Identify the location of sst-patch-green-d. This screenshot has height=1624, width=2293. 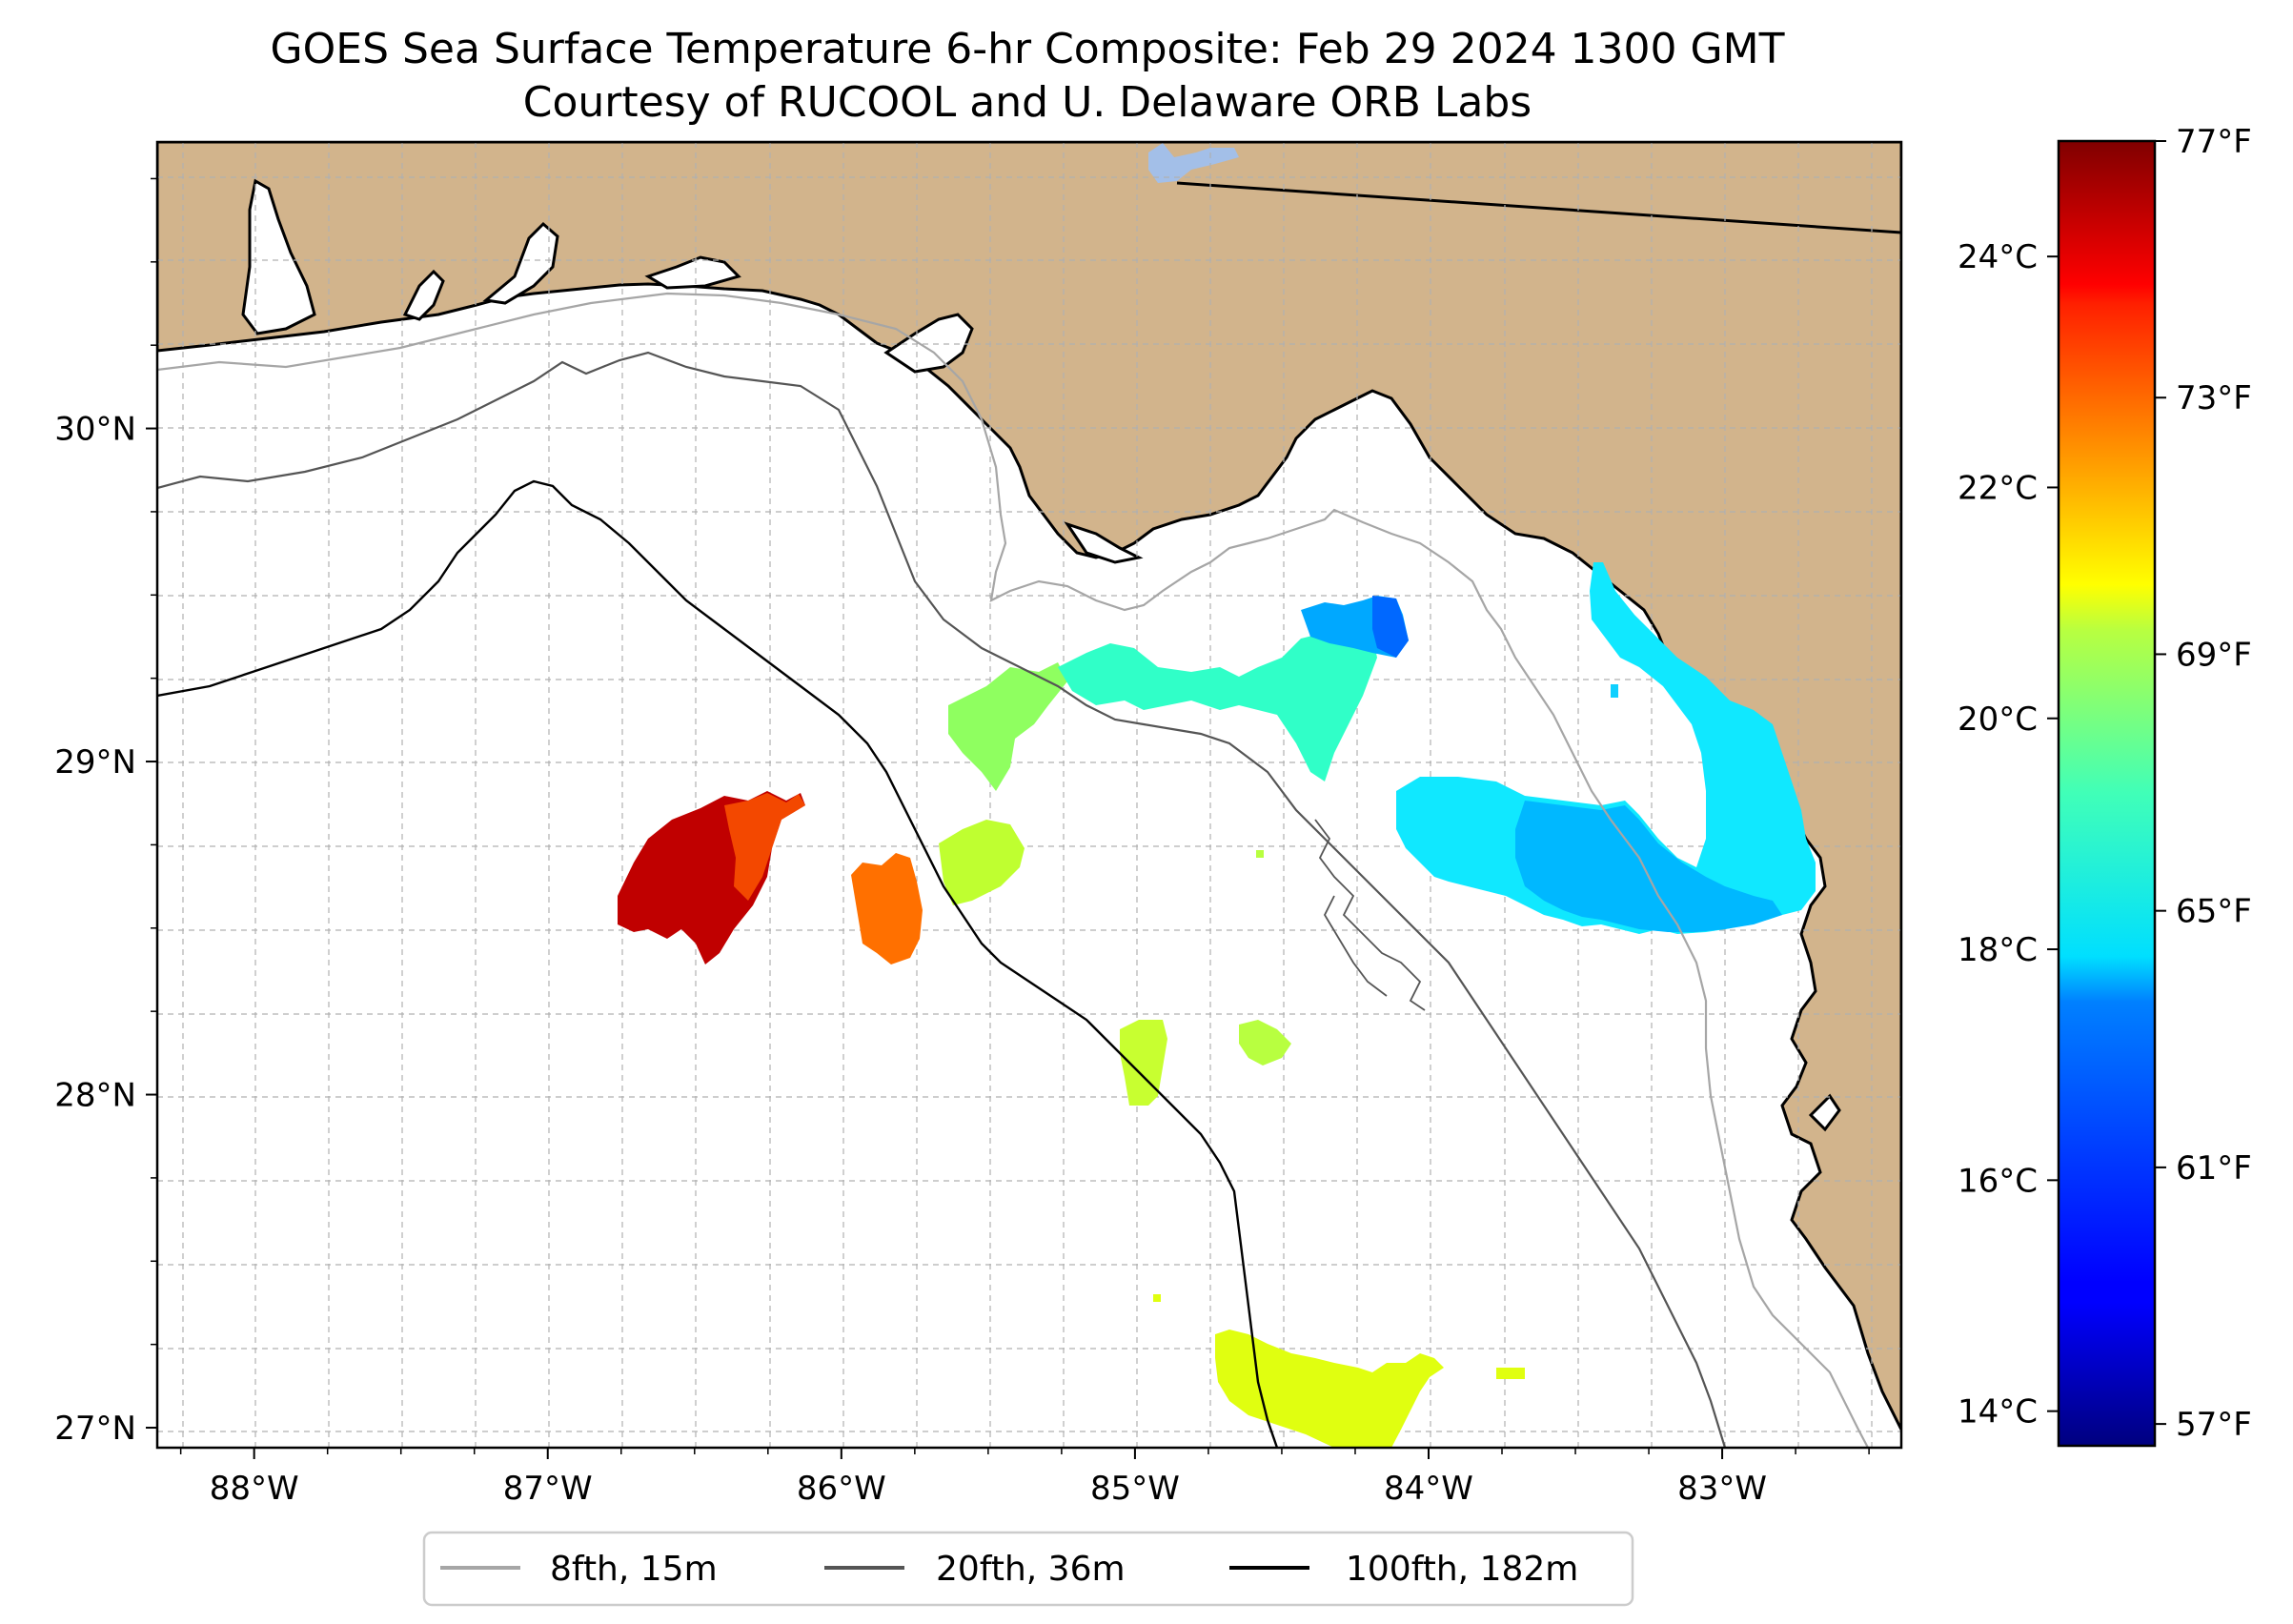
(1265, 1043).